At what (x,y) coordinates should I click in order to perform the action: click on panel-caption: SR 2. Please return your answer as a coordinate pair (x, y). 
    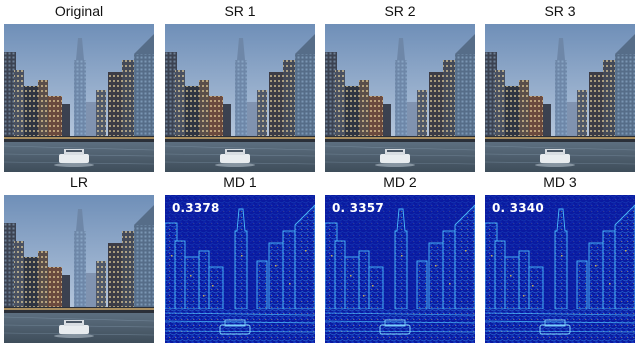
    Looking at the image, I should click on (400, 11).